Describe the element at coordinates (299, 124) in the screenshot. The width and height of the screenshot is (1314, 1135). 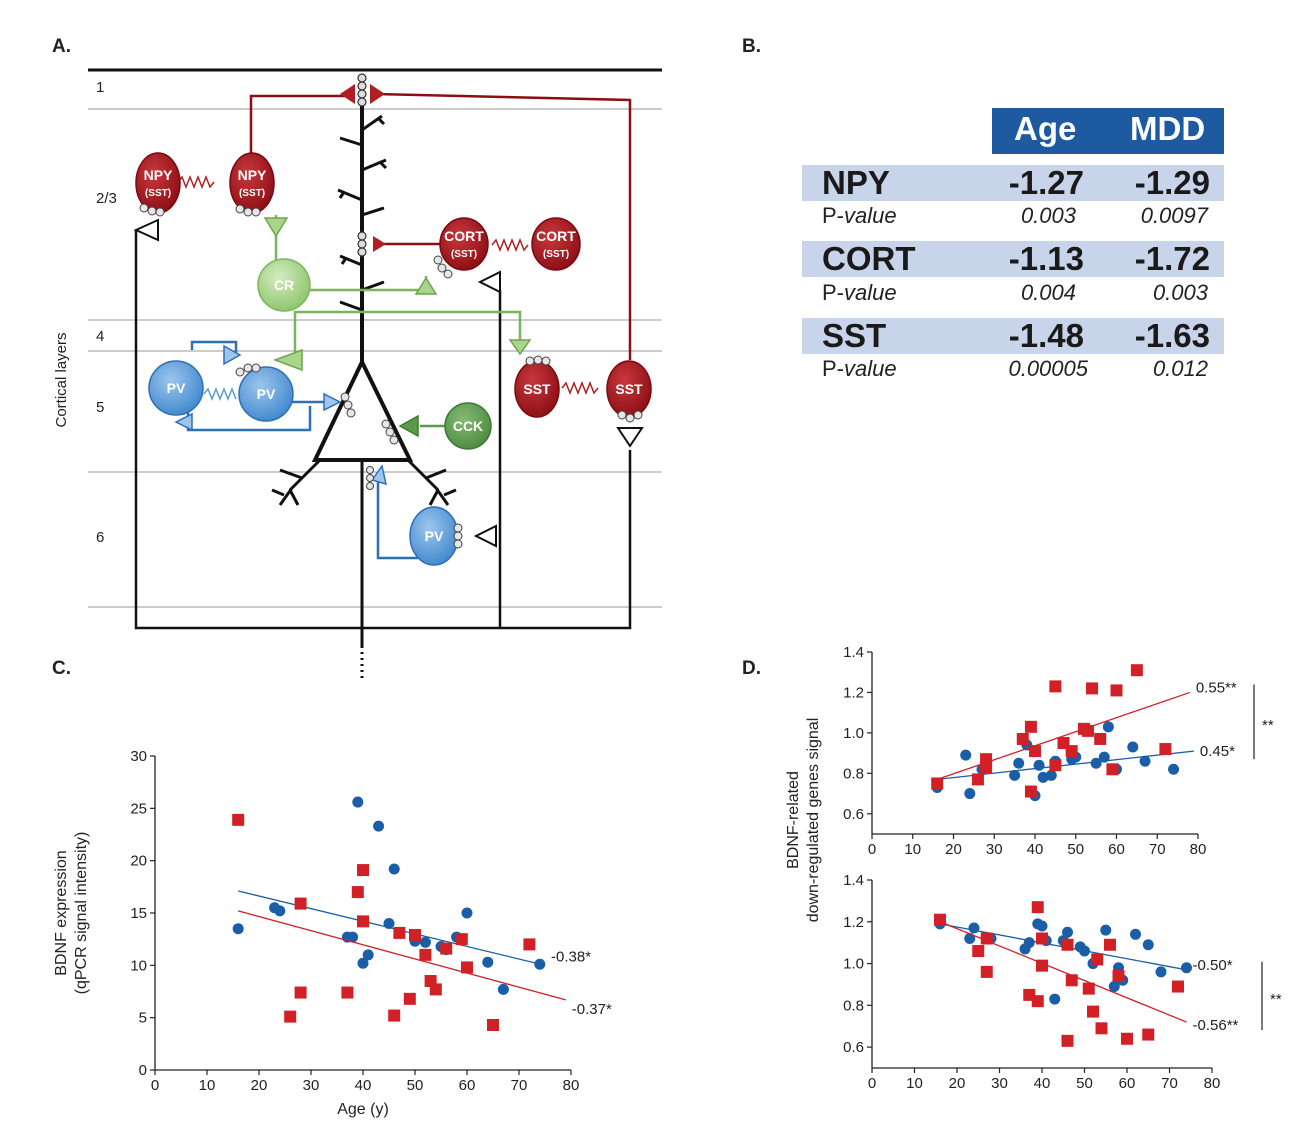
I see `npy-red-axon` at that location.